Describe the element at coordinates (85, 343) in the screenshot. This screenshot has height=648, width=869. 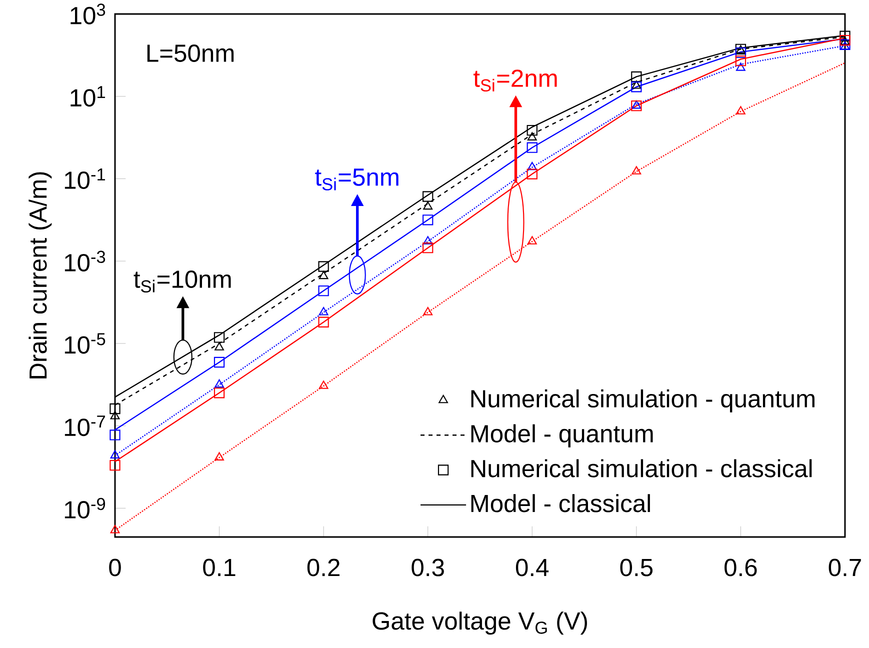
I see `y-tick-label: 10$^{-5}$` at that location.